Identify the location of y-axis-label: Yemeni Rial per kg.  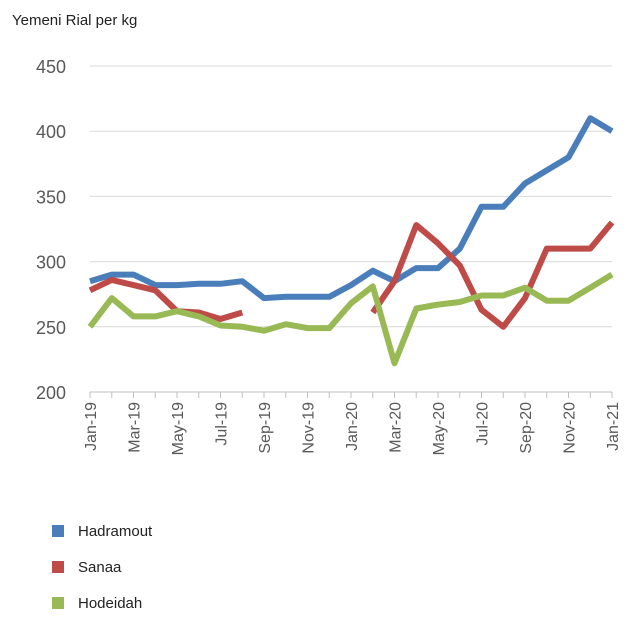
(75, 20).